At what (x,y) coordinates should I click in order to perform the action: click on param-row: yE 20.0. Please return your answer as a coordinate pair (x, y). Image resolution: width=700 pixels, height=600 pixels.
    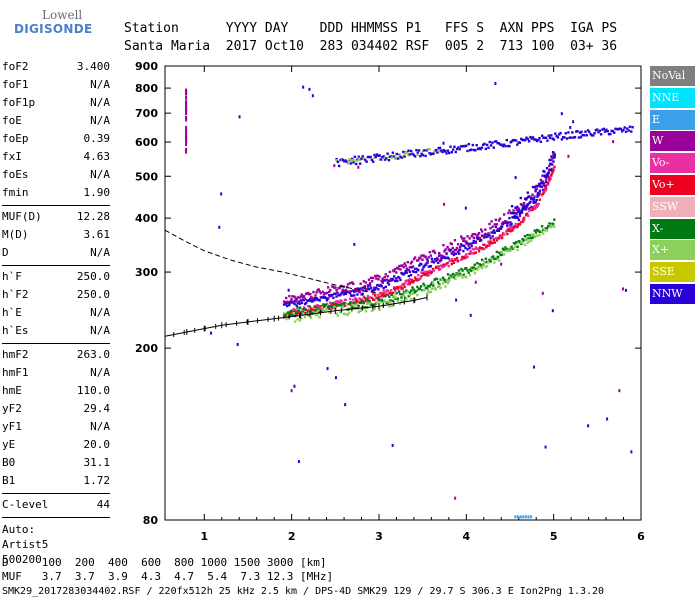
    Looking at the image, I should click on (56, 445).